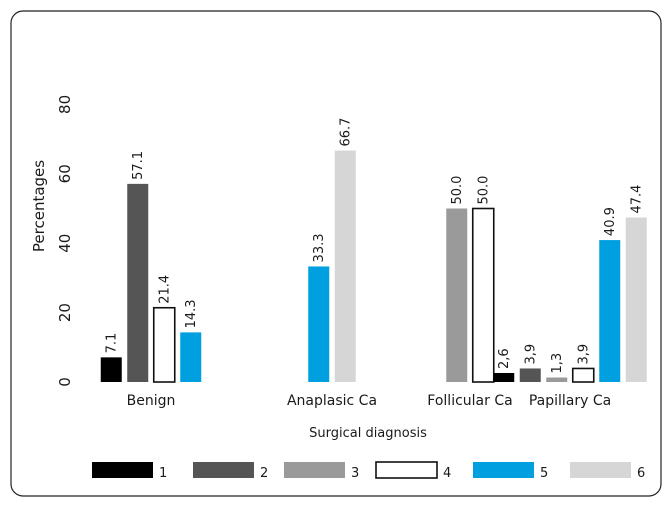  Describe the element at coordinates (636, 199) in the screenshot. I see `data-label: 47.4` at that location.